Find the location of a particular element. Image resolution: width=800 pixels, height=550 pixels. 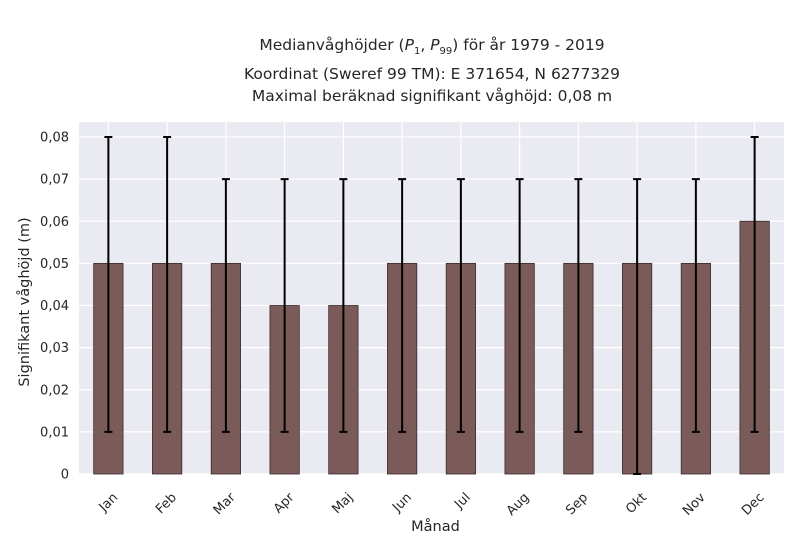

y-tick-label: 0,02 is located at coordinates (54, 390).